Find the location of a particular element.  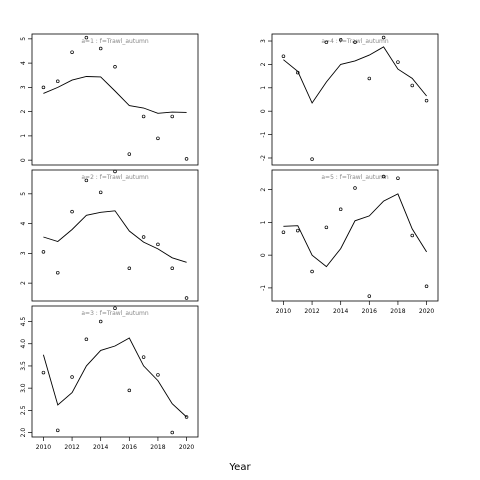

y-tick-label: 2.5 is located at coordinates (23, 410).